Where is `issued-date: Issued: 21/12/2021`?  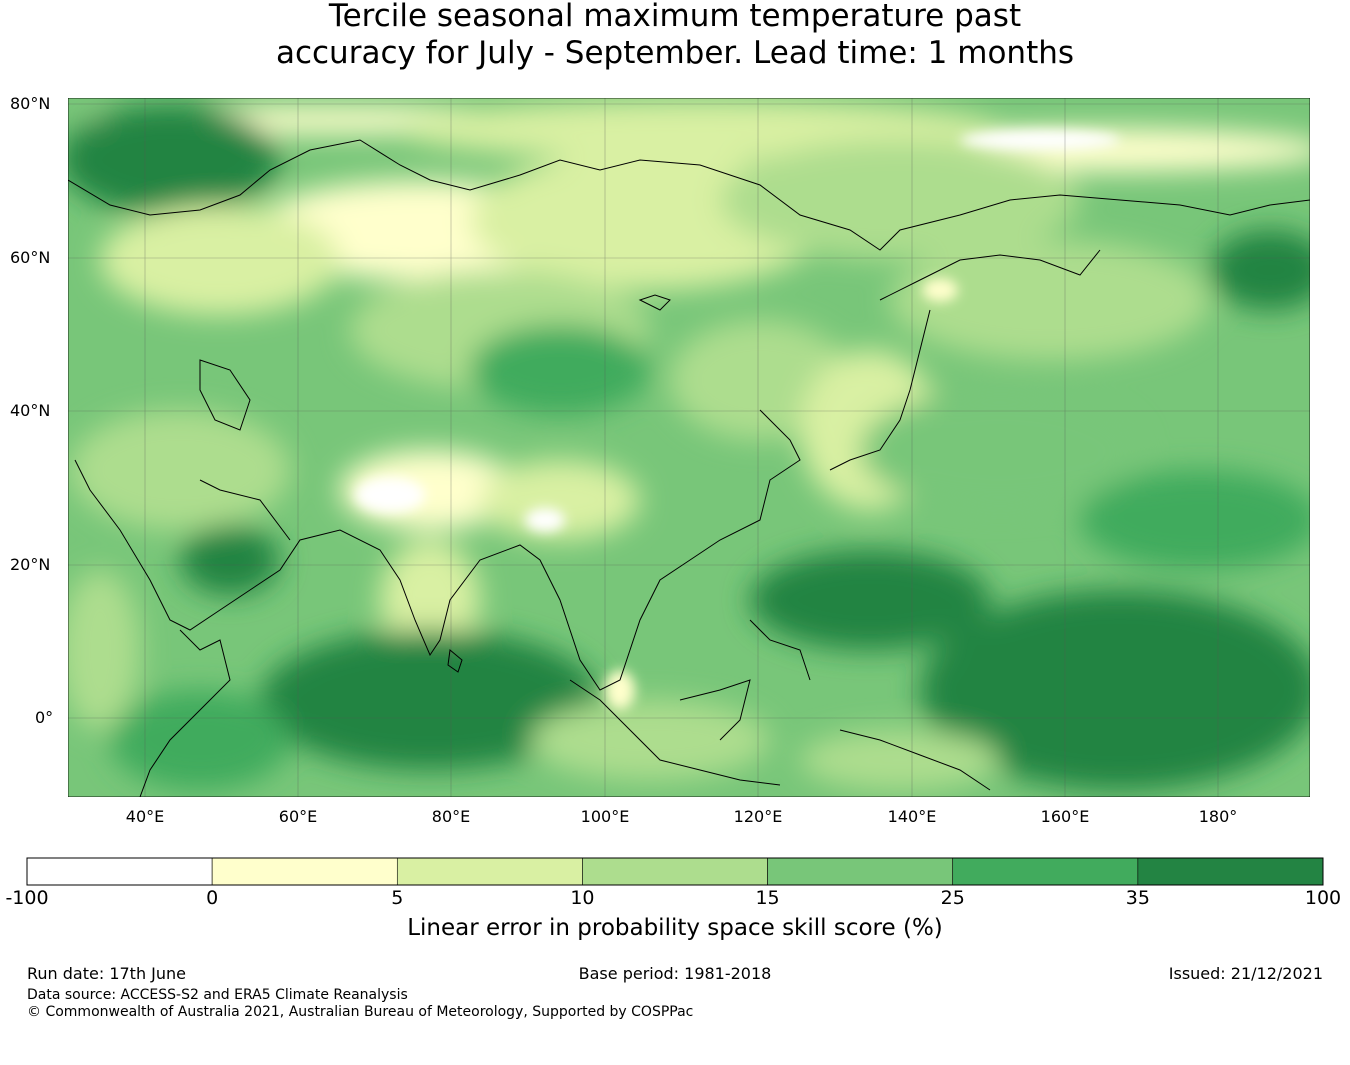 issued-date: Issued: 21/12/2021 is located at coordinates (1245, 973).